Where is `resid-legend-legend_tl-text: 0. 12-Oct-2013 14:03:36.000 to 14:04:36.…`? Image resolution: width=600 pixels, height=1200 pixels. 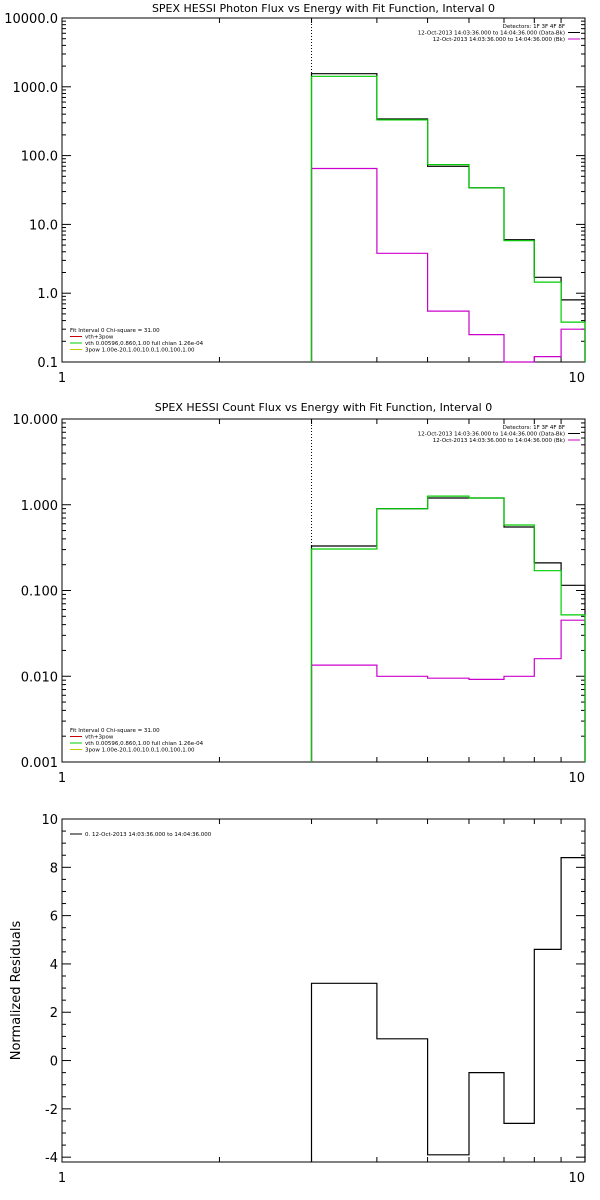
resid-legend-legend_tl-text: 0. 12-Oct-2013 14:03:36.000 to 14:04:36.… is located at coordinates (148, 835).